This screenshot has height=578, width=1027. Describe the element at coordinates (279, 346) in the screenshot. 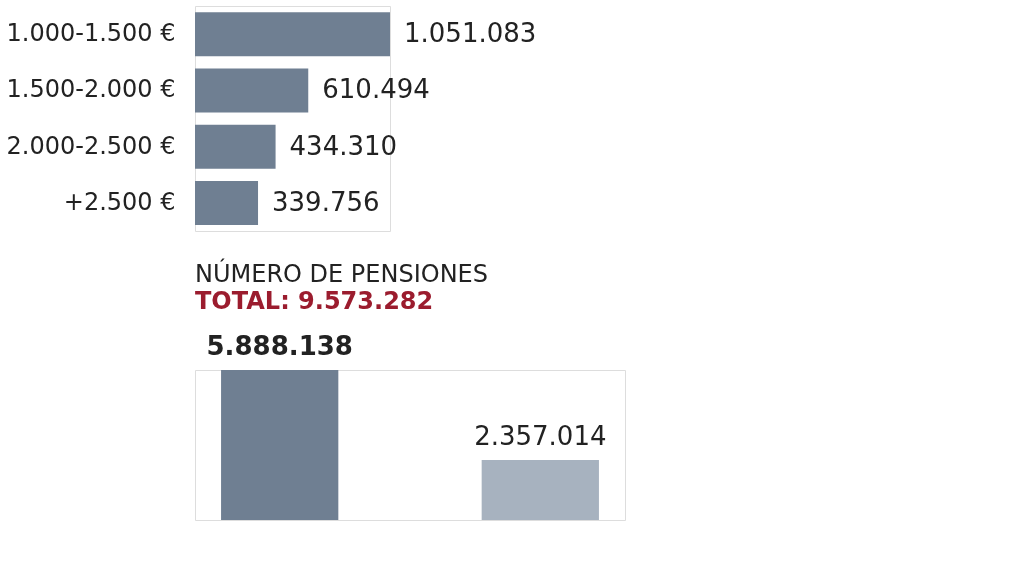

I see `data-label: 5.888.138` at that location.